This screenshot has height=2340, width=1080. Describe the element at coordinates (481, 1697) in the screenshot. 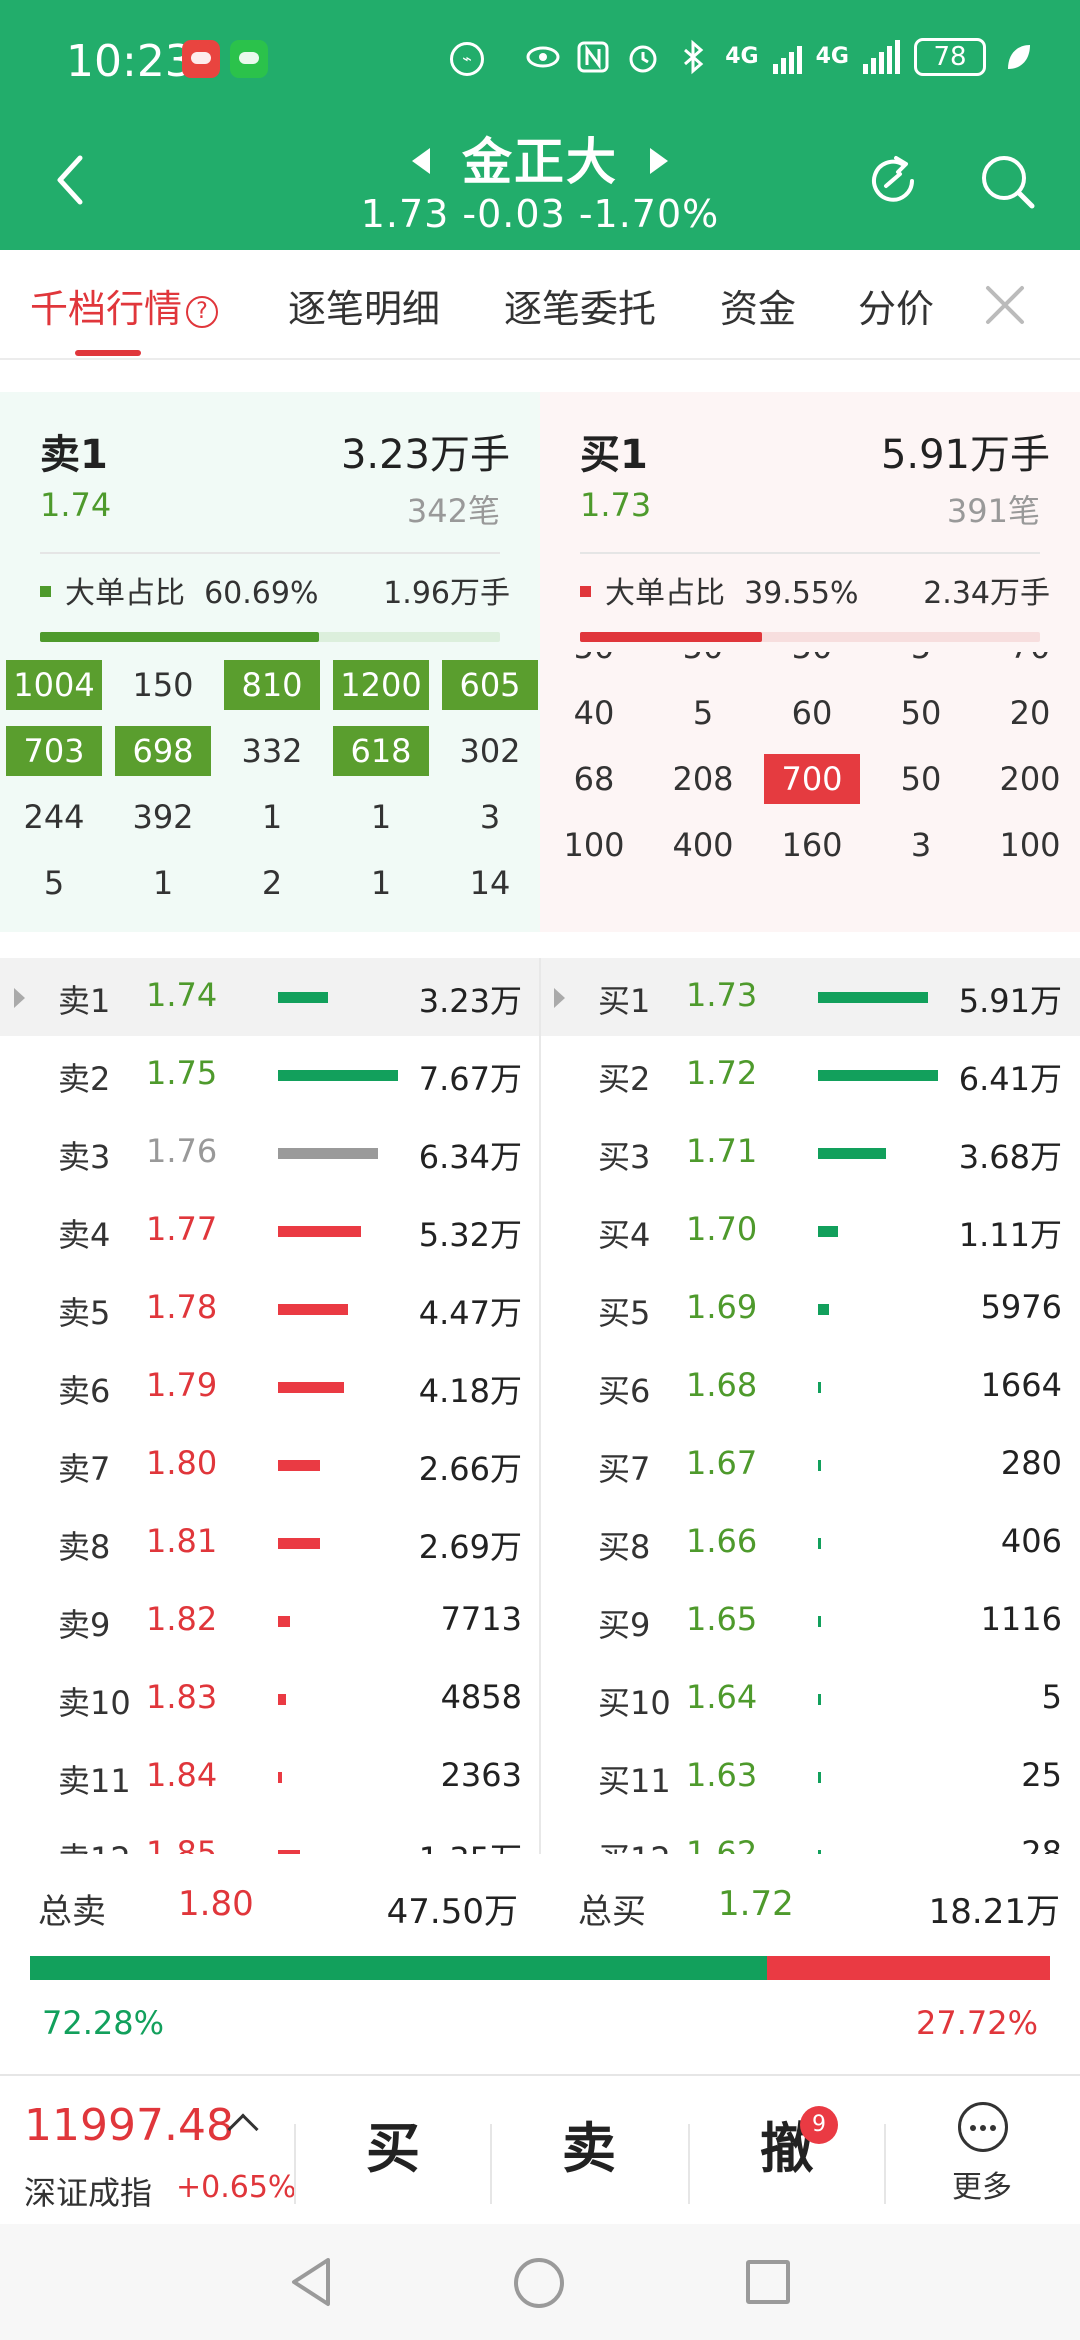

I see `sell-level-volume: 4858` at that location.